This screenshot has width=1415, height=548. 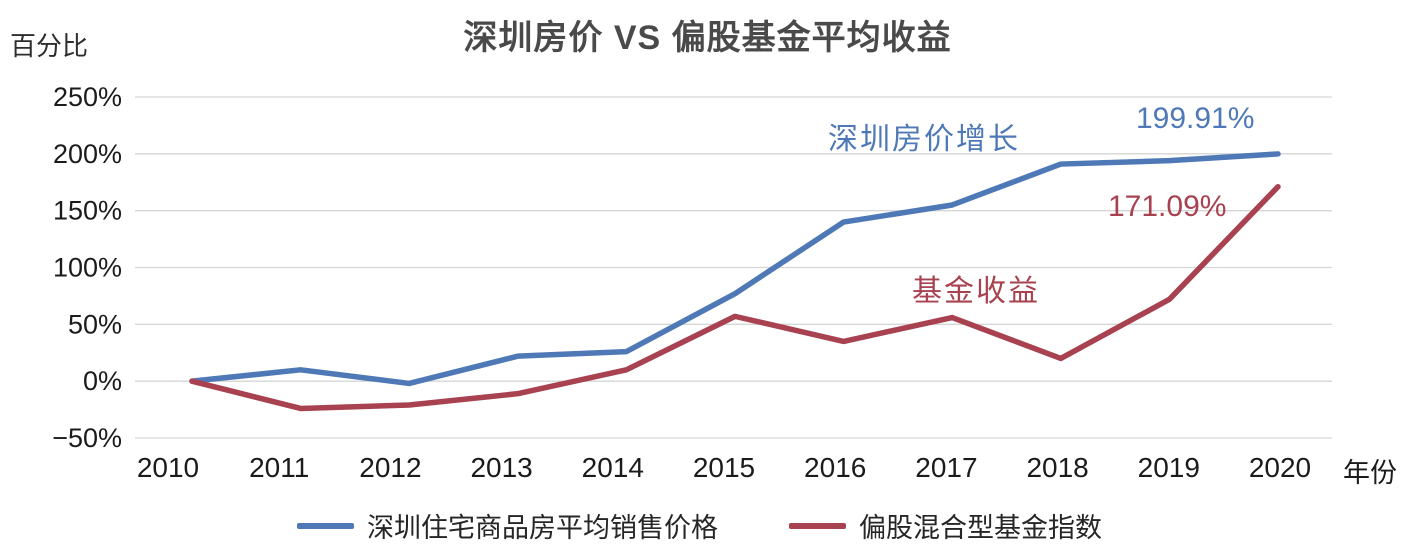 I want to click on x-tick-label: 2017, so click(x=946, y=467).